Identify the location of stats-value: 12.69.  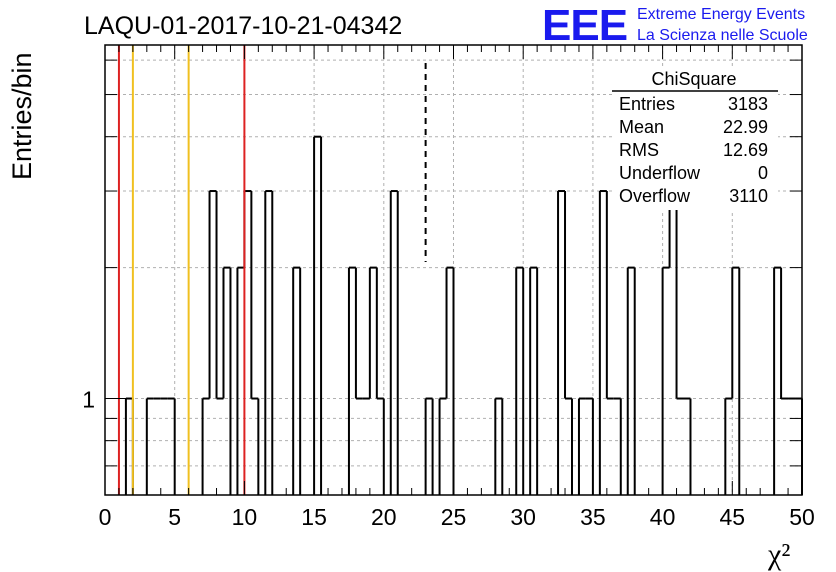
(745, 150).